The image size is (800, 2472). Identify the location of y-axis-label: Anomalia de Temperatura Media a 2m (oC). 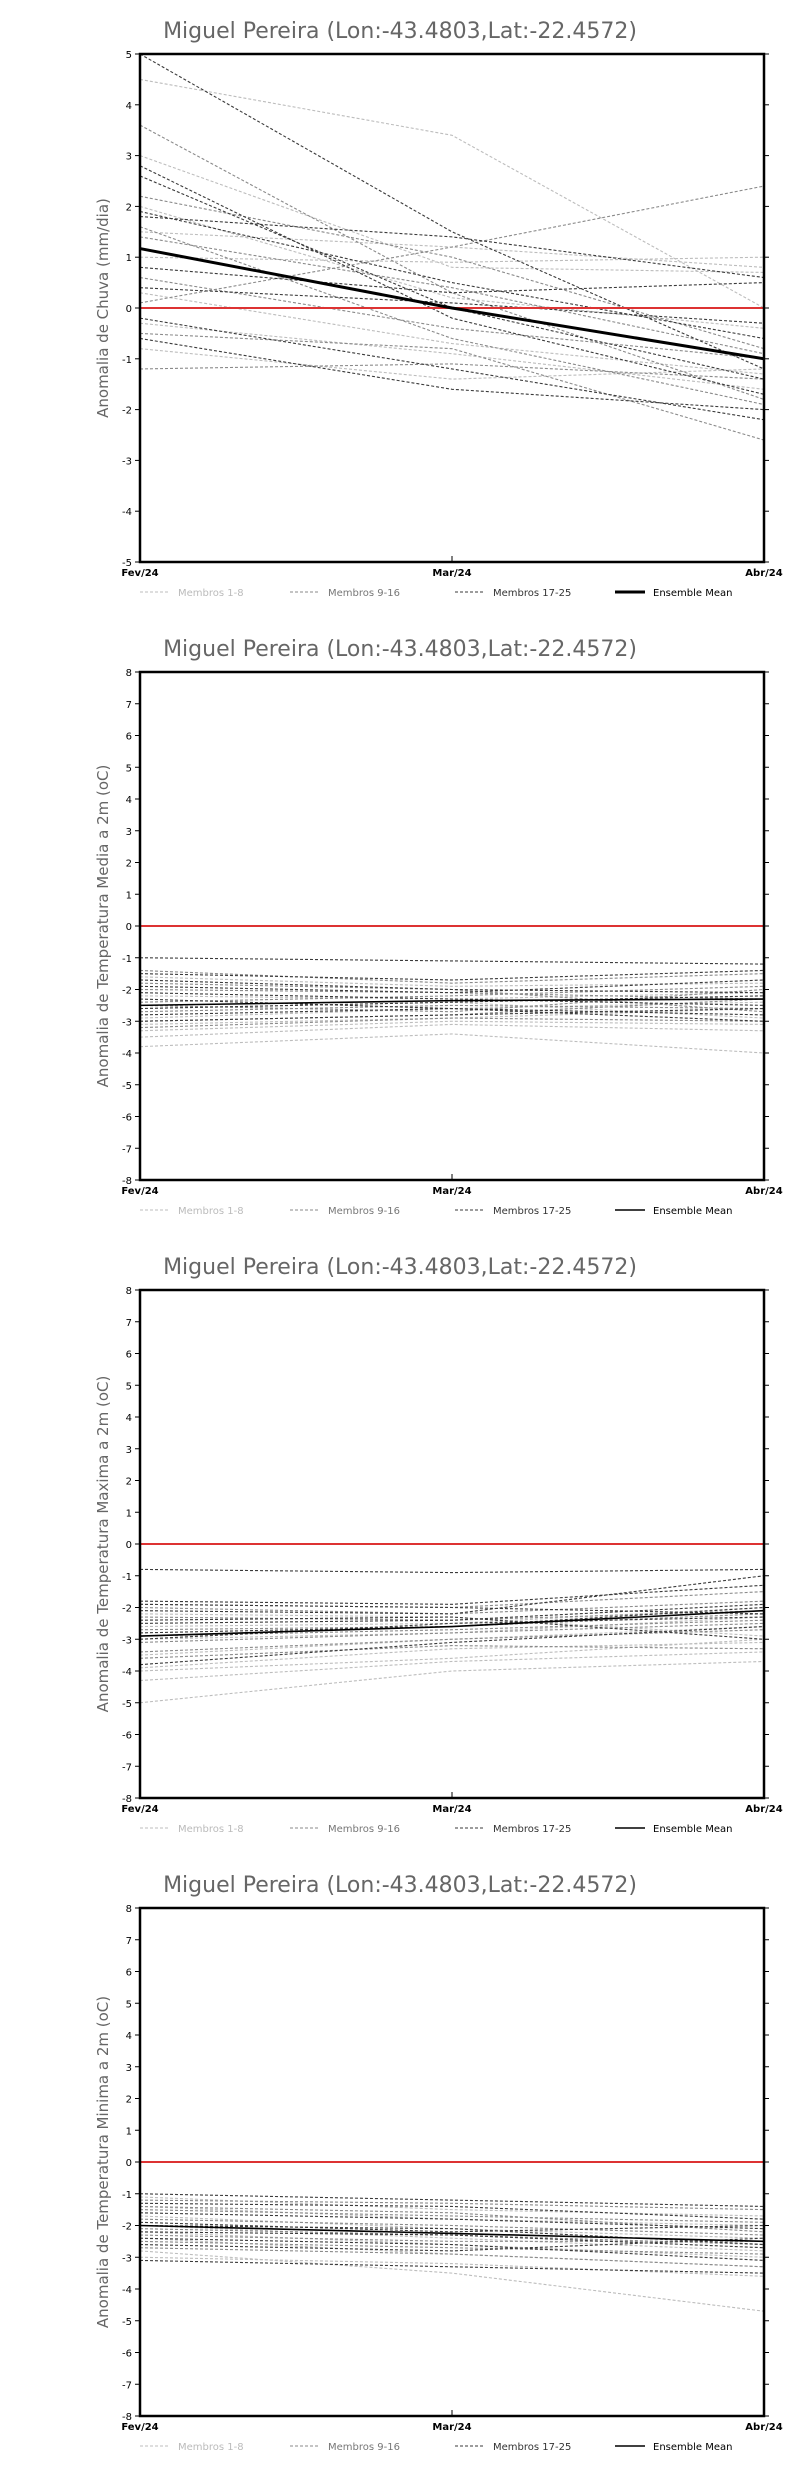
(103, 926).